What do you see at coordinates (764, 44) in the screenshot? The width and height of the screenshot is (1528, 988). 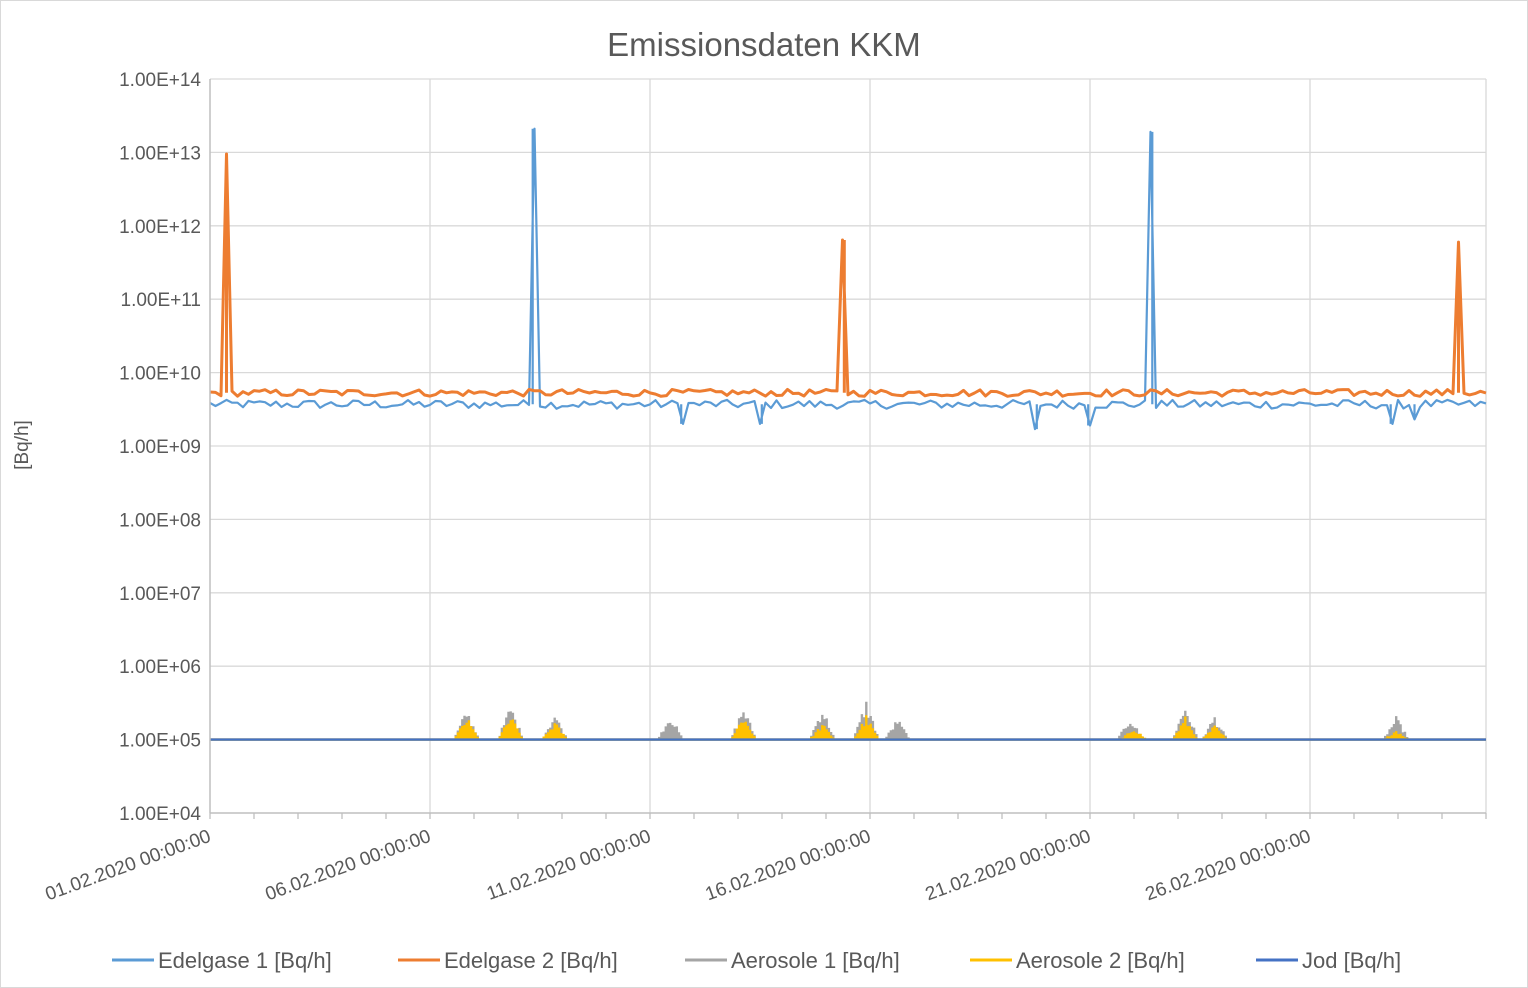 I see `chart-title: Emissionsdaten KKM` at bounding box center [764, 44].